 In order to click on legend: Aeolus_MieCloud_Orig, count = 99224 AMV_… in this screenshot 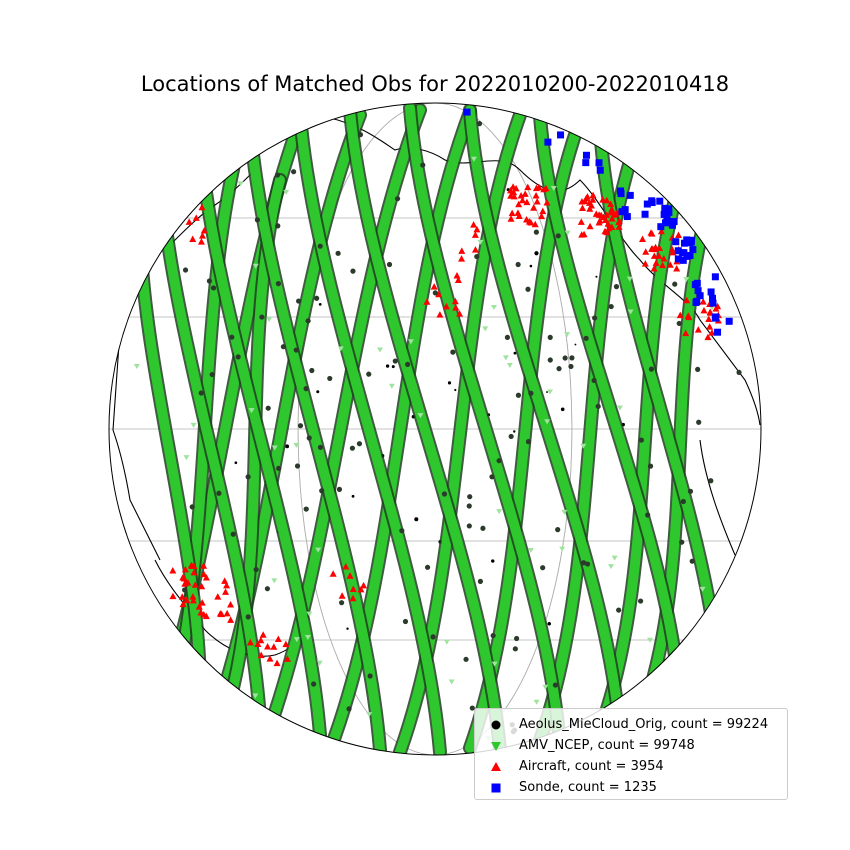, I will do `click(631, 754)`.